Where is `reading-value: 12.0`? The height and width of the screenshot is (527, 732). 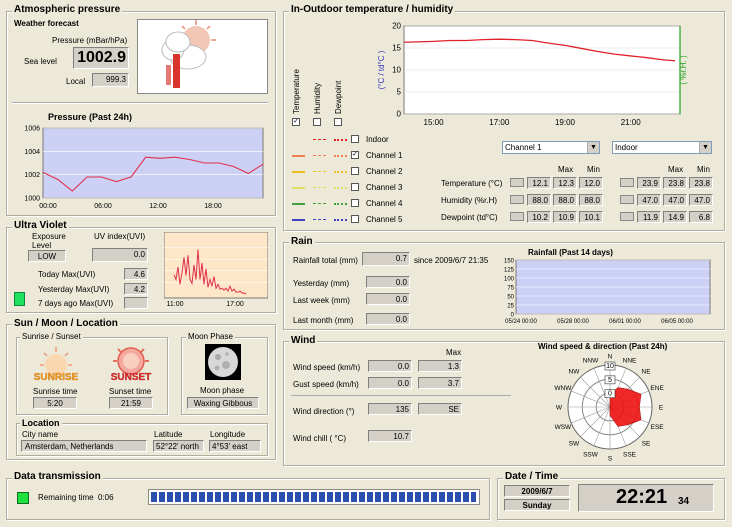
reading-value: 12.0 is located at coordinates (591, 183).